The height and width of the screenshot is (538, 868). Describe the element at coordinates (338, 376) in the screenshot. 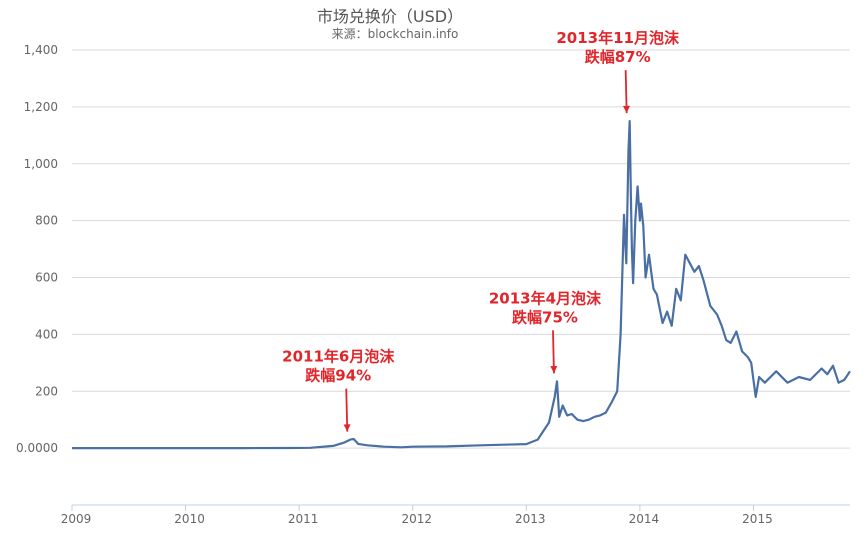

I see `annotation-text: 跌幅94%` at that location.